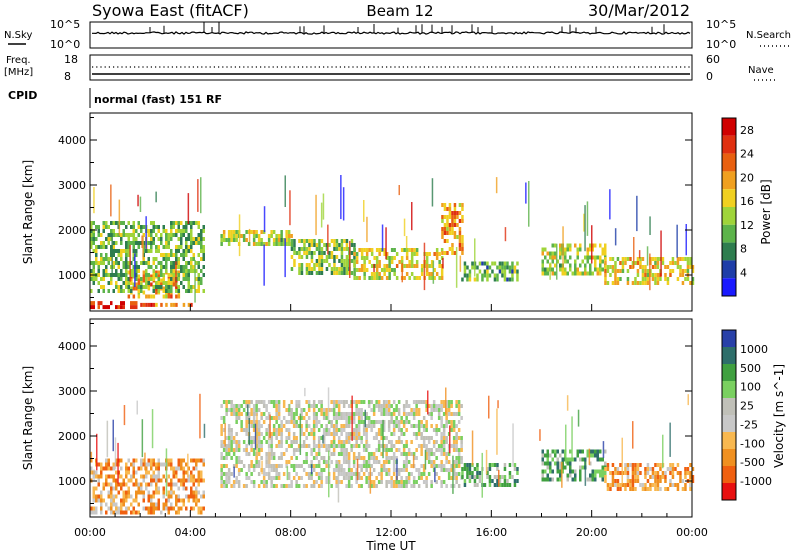 The image size is (800, 554). Describe the element at coordinates (18, 35) in the screenshot. I see `noise-left-label: N.Sky` at that location.